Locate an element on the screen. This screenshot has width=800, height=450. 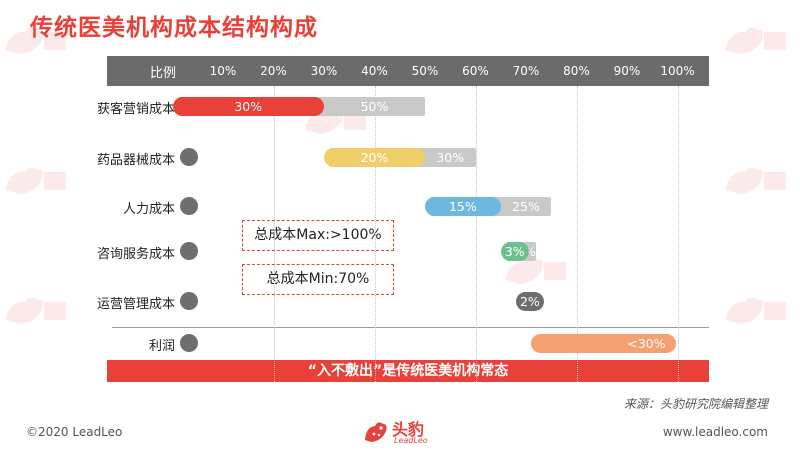
logo-sub: LeadLeo is located at coordinates (411, 440).